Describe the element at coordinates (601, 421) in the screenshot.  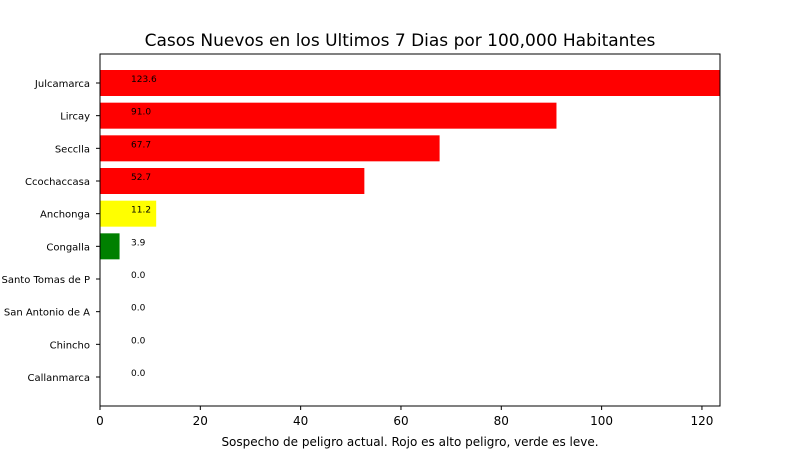
I see `x-tick-label-5: 100` at that location.